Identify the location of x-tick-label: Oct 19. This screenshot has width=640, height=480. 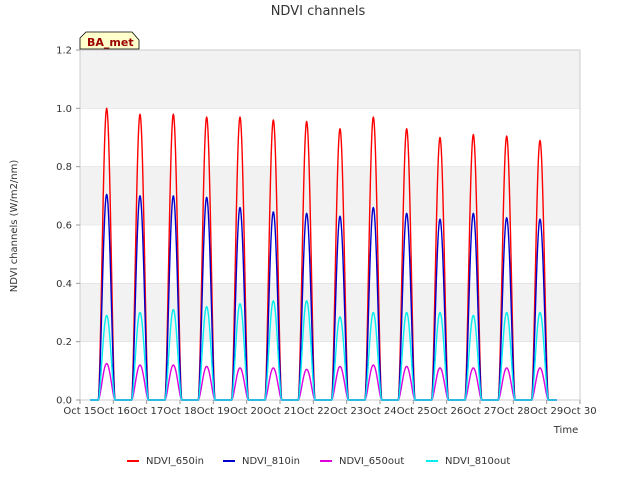
(213, 411).